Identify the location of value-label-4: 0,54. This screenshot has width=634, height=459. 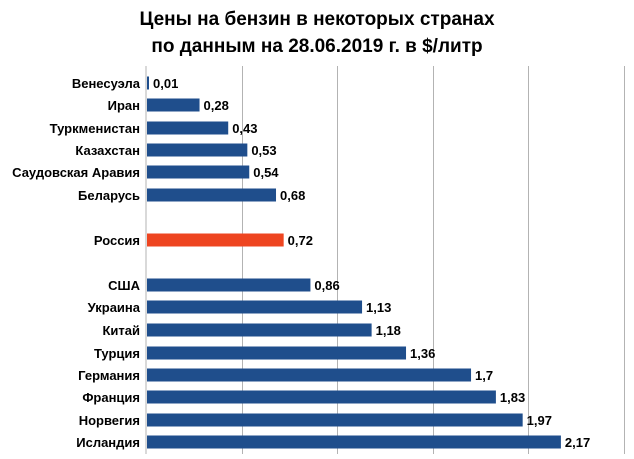
(266, 172).